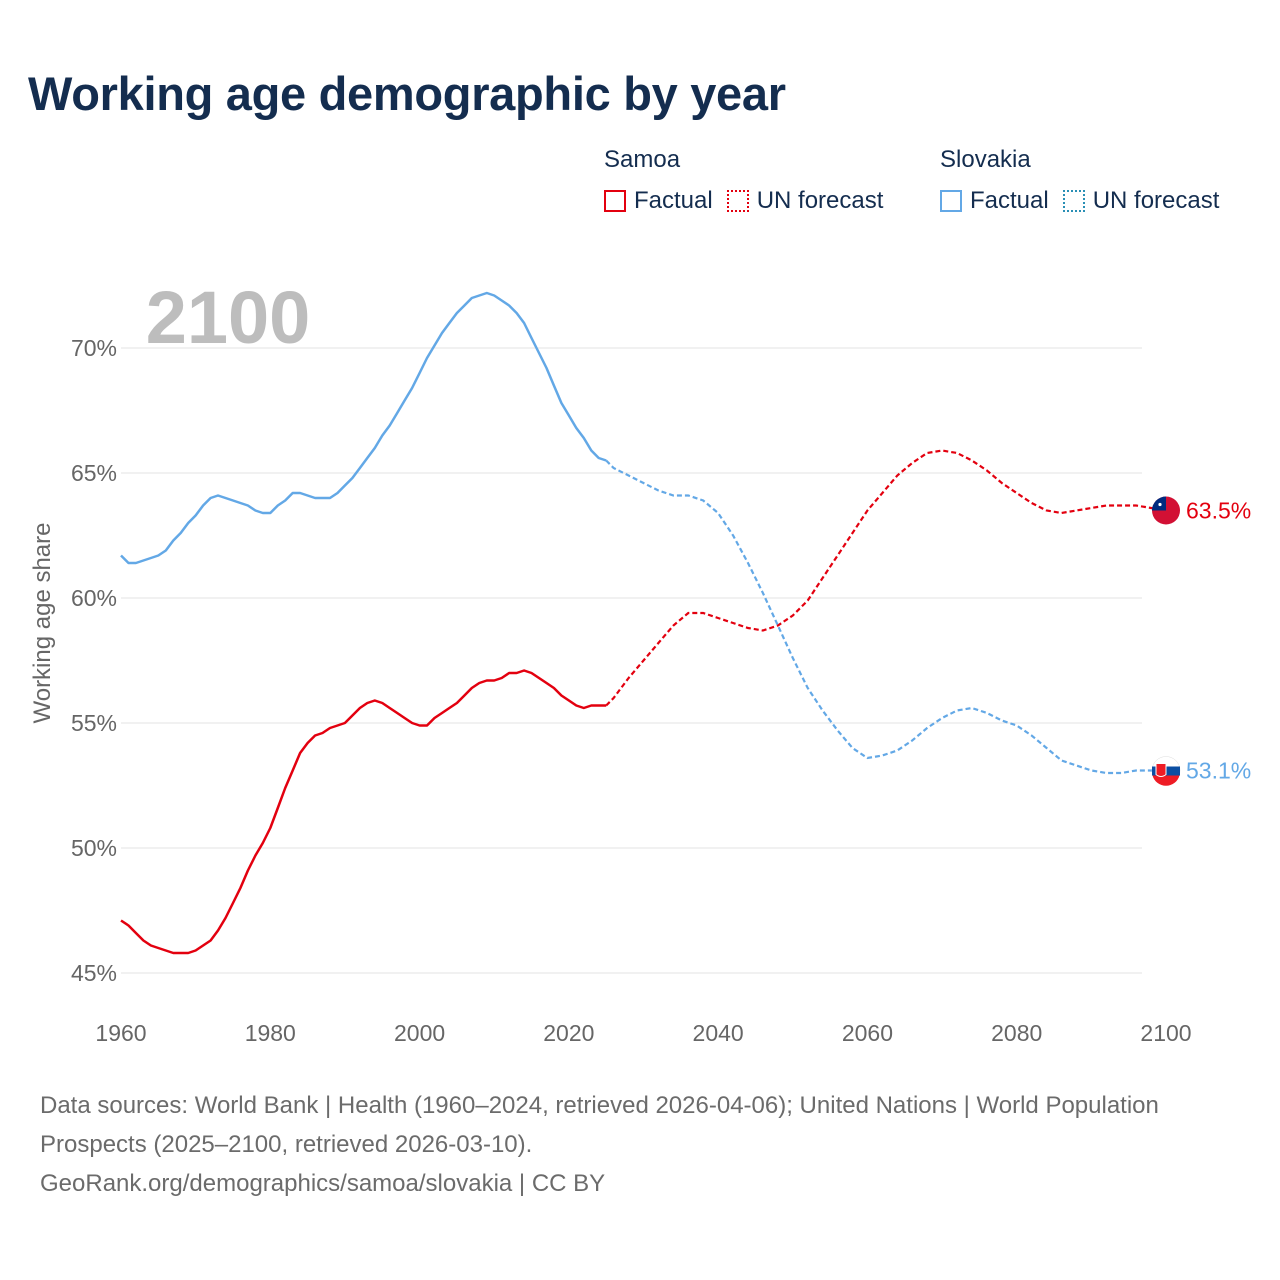 This screenshot has height=1280, width=1280. What do you see at coordinates (94, 973) in the screenshot?
I see `y-tick-label: 45%` at bounding box center [94, 973].